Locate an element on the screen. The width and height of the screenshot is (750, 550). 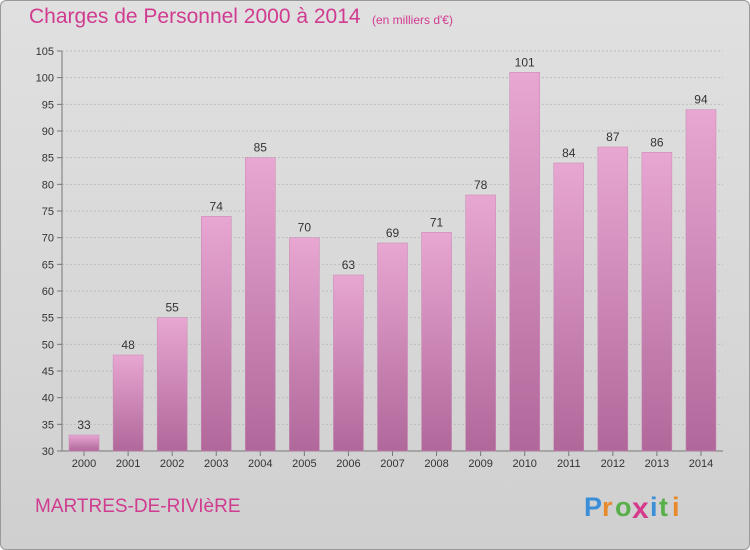
x-tick-label: 2001 is located at coordinates (128, 464).